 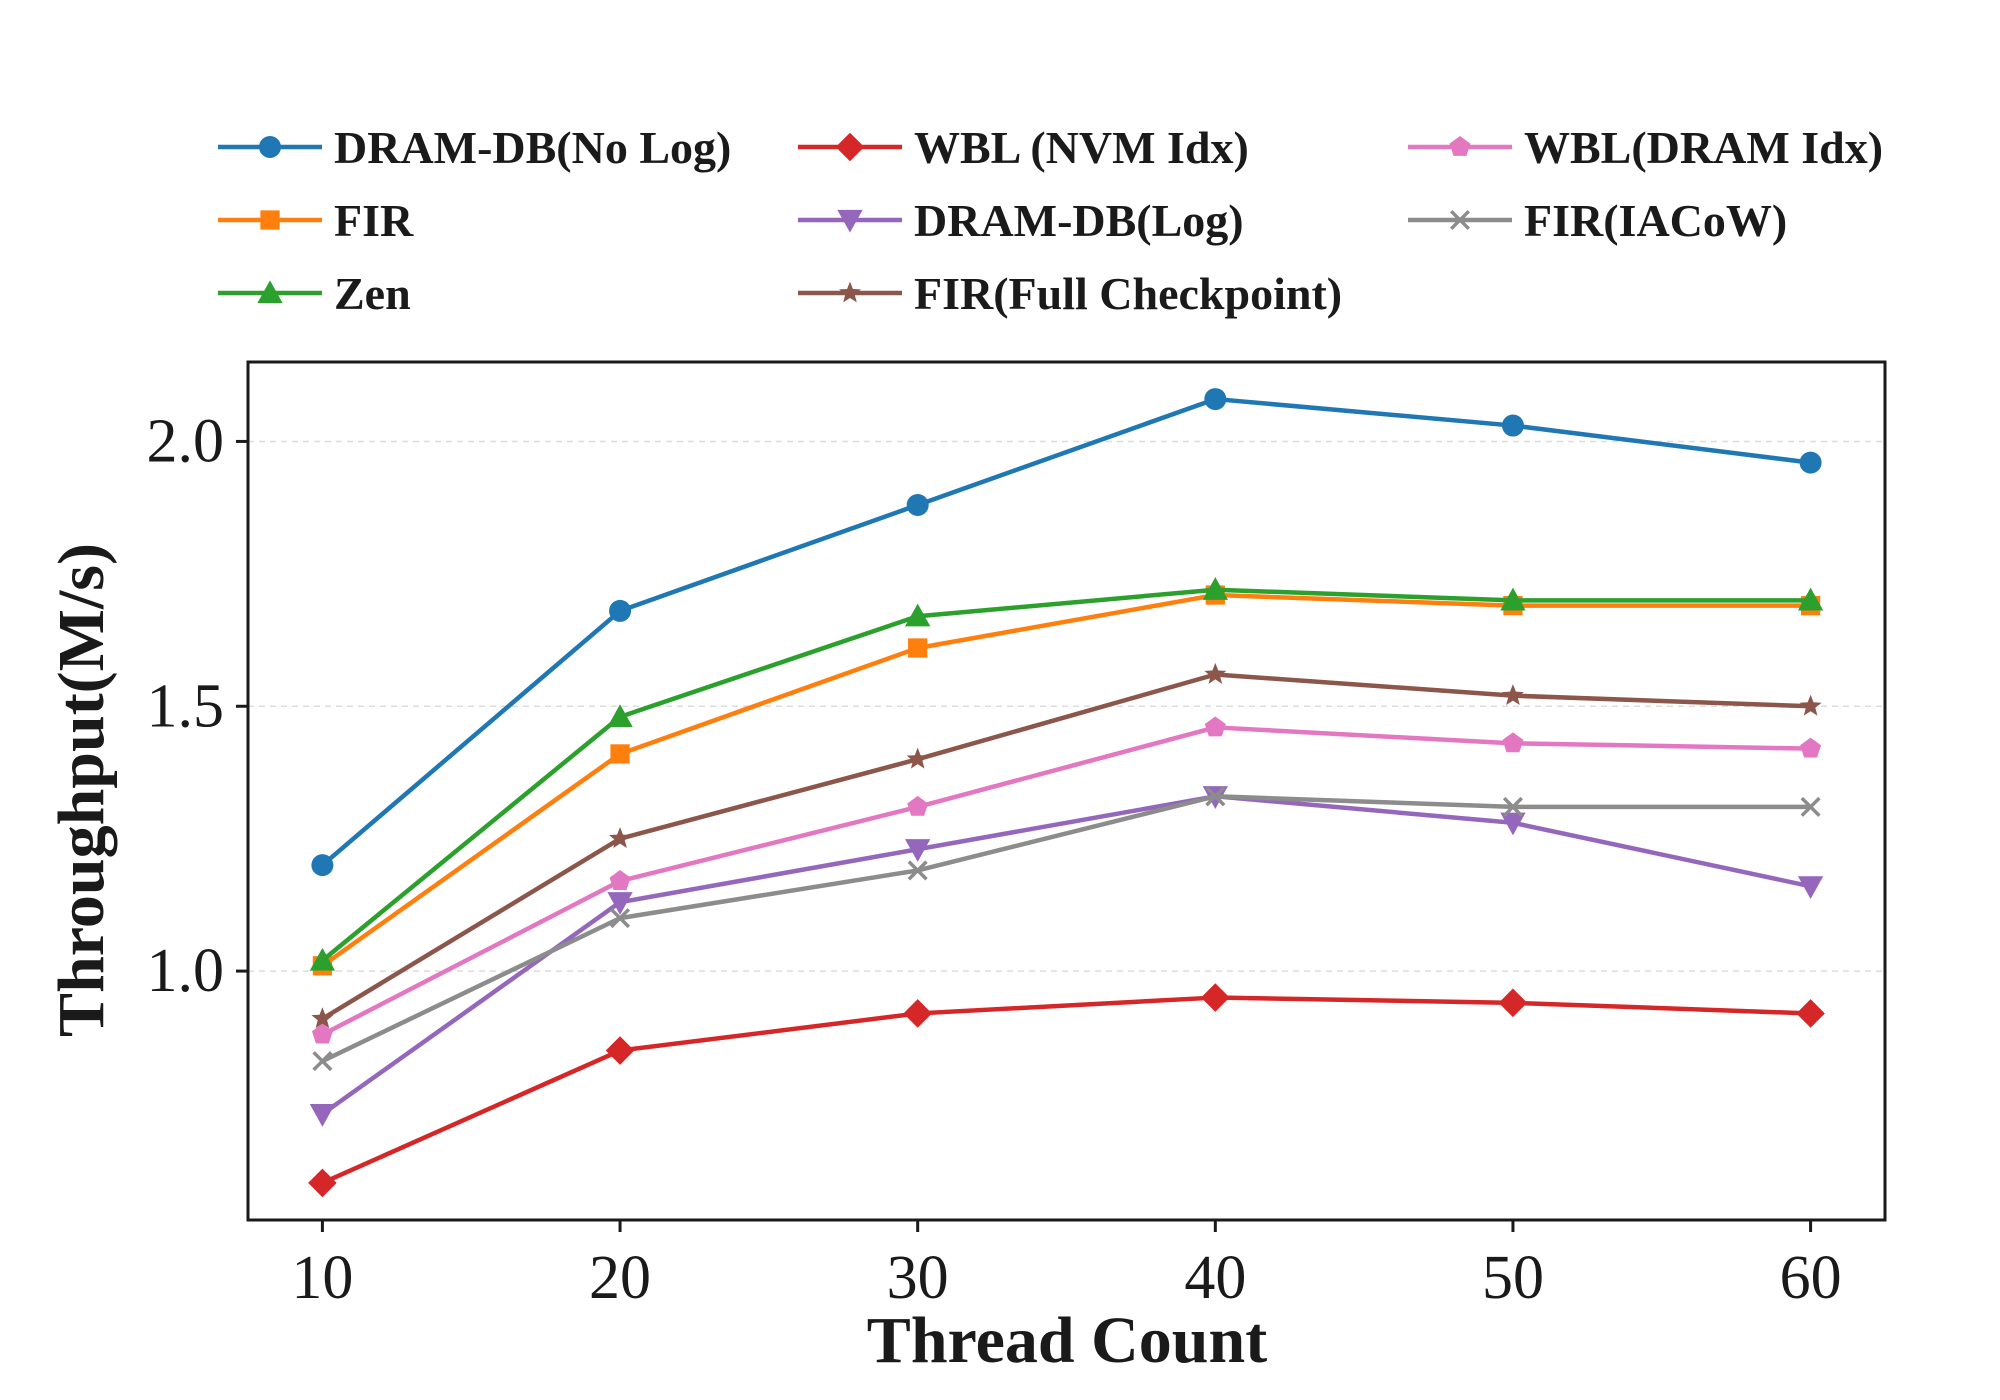 I want to click on x-tick-label: 50, so click(x=1513, y=1278).